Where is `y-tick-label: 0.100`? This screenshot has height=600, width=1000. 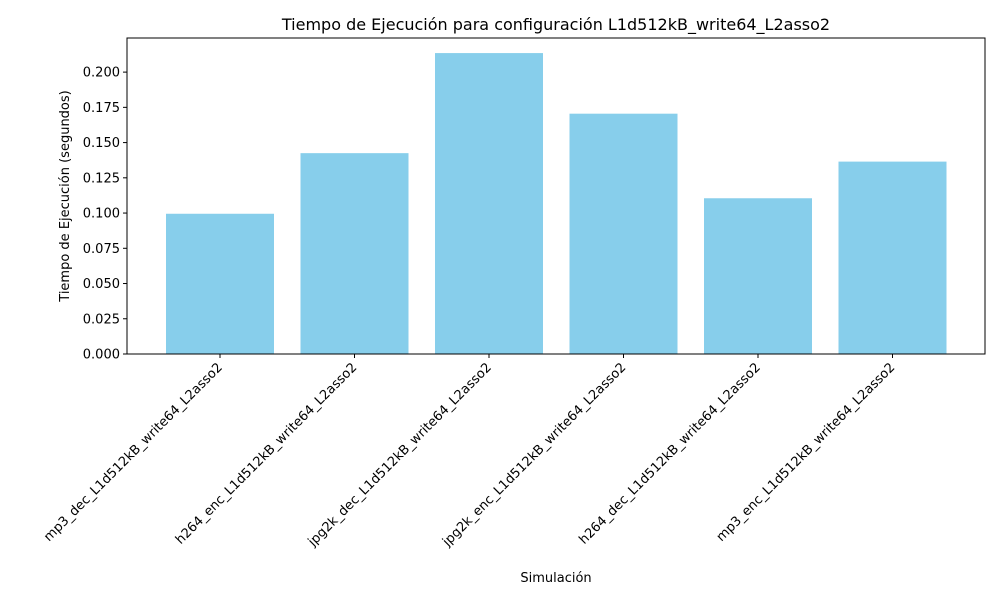 y-tick-label: 0.100 is located at coordinates (101, 214).